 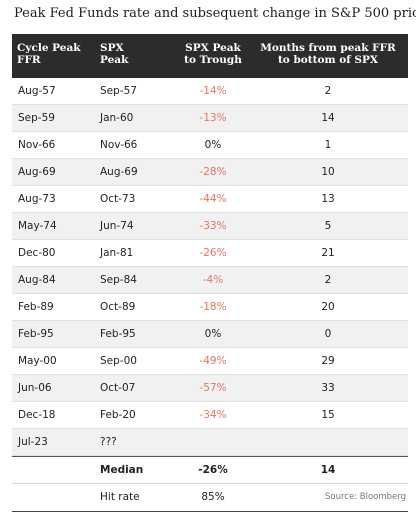 I want to click on cycle-peak-ffr-cell: Feb-95, so click(x=36, y=334).